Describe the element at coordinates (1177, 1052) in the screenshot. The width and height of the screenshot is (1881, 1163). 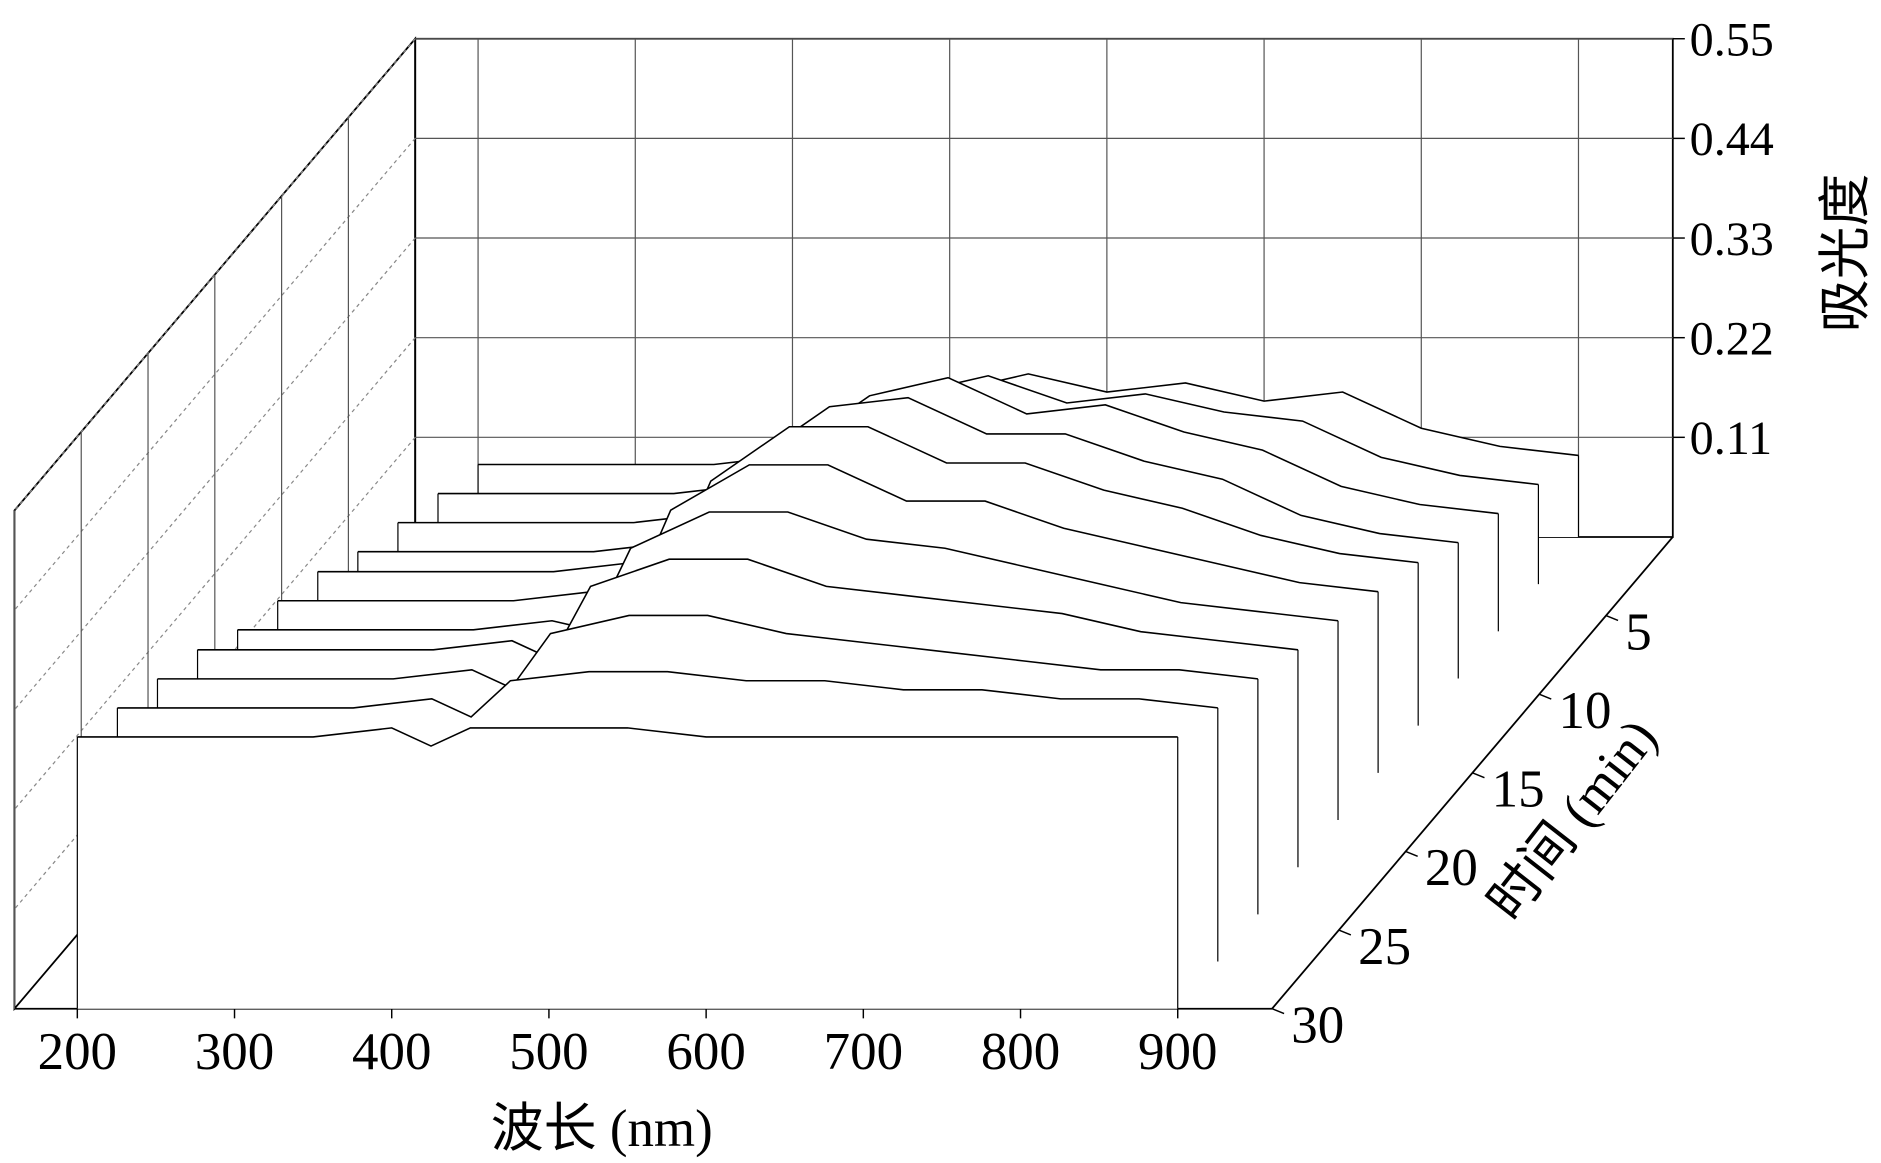
I see `x-tick-label: 900` at that location.